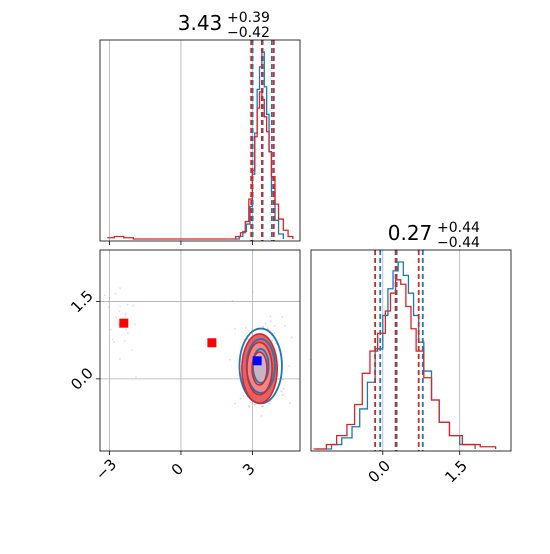  Describe the element at coordinates (458, 228) in the screenshot. I see `marginal-2-title-plus: +0.44` at that location.